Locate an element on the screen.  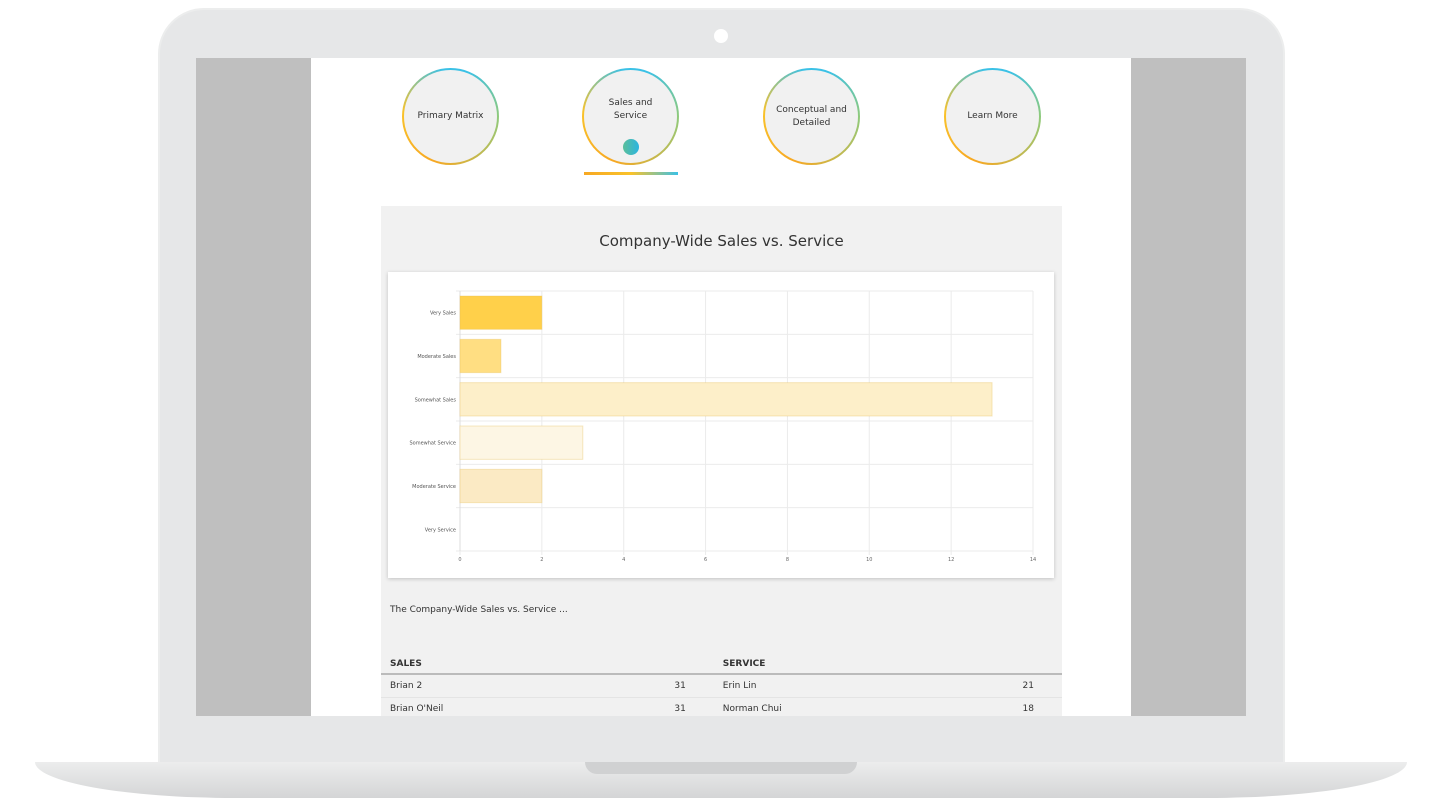
camera-icon is located at coordinates (721, 36).